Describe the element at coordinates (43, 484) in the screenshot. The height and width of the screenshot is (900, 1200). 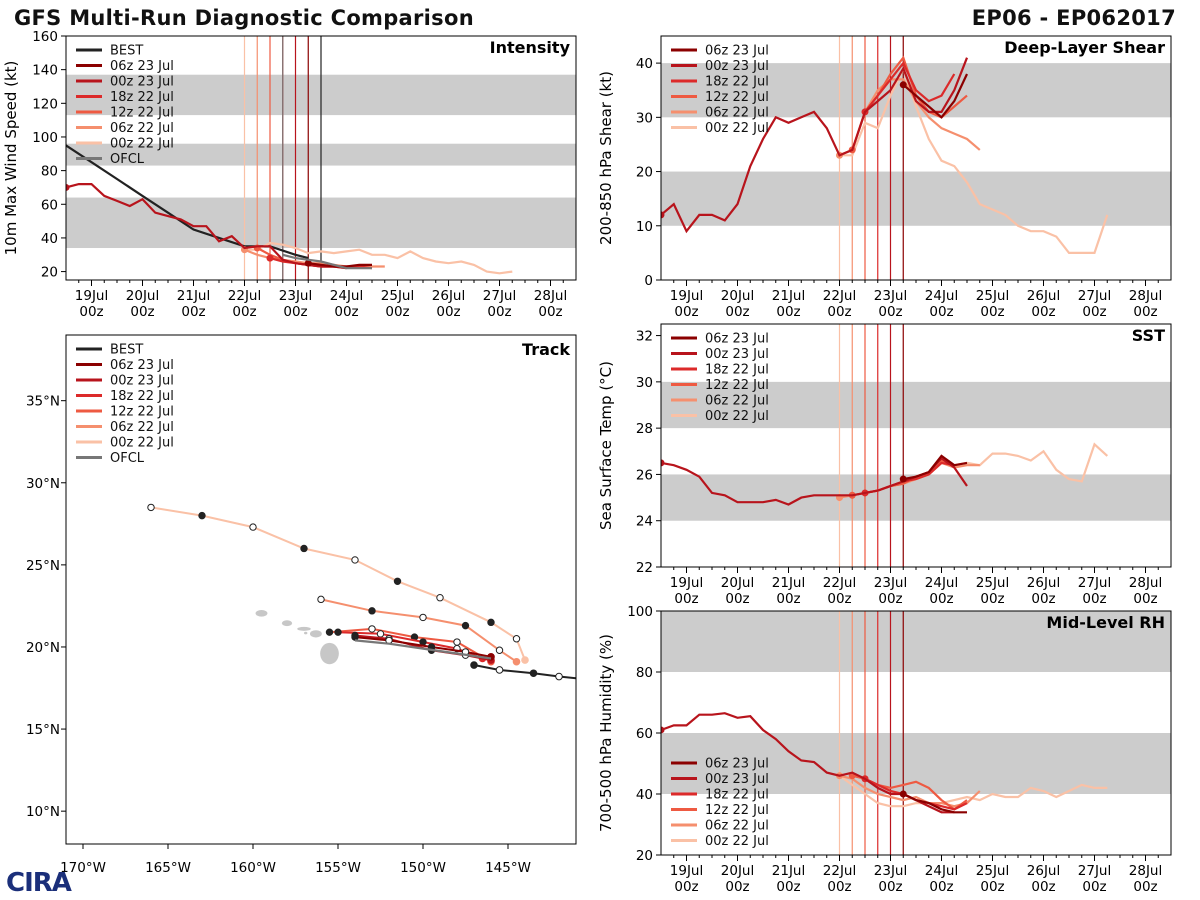
I see `latitude-label: 30°N` at that location.